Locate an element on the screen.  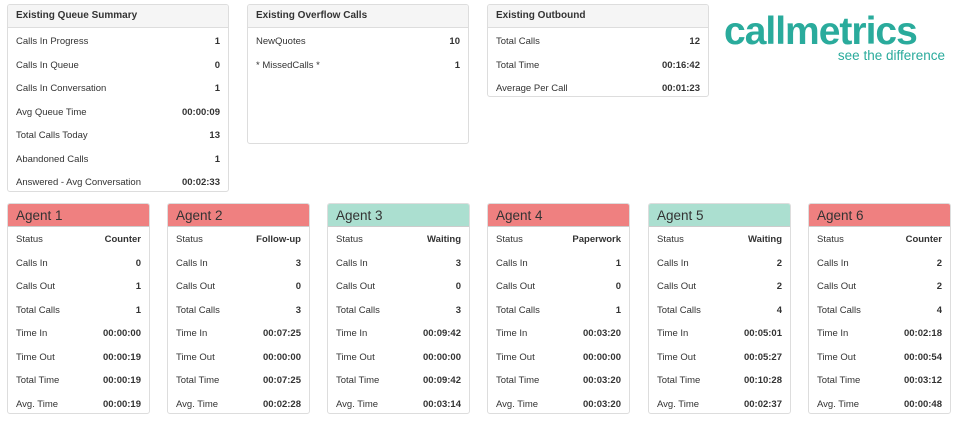
agent-stat-row-value: 00:00:48 is located at coordinates (922, 404).